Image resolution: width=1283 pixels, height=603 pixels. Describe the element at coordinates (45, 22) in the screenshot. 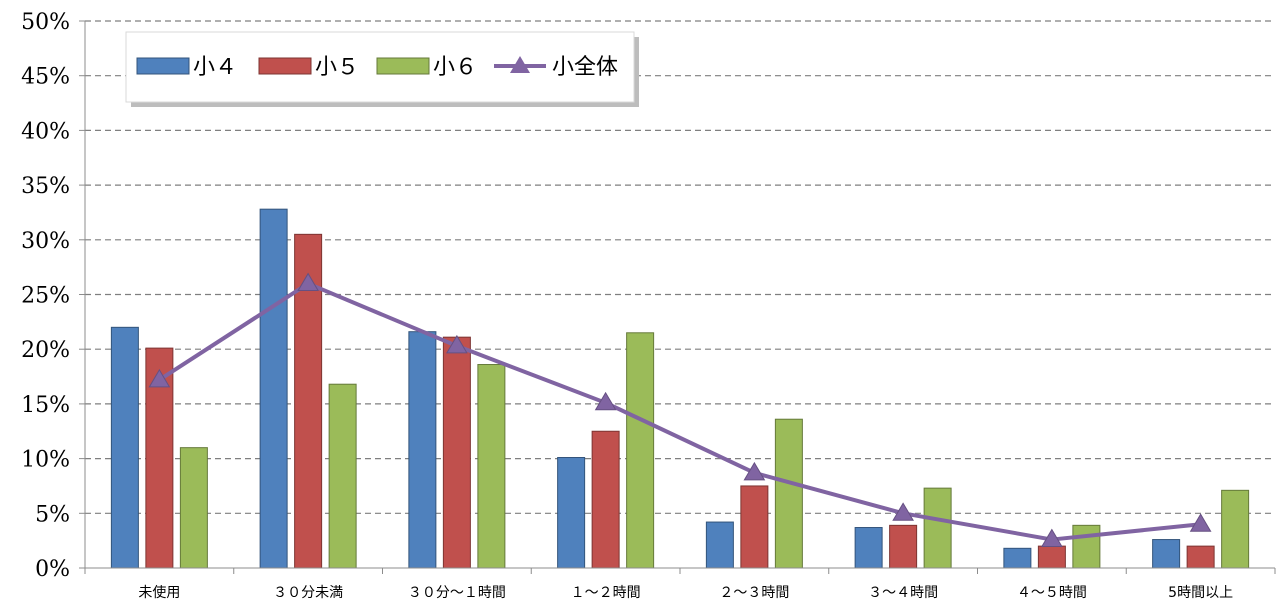

I see `y-tick-label: 50%` at that location.